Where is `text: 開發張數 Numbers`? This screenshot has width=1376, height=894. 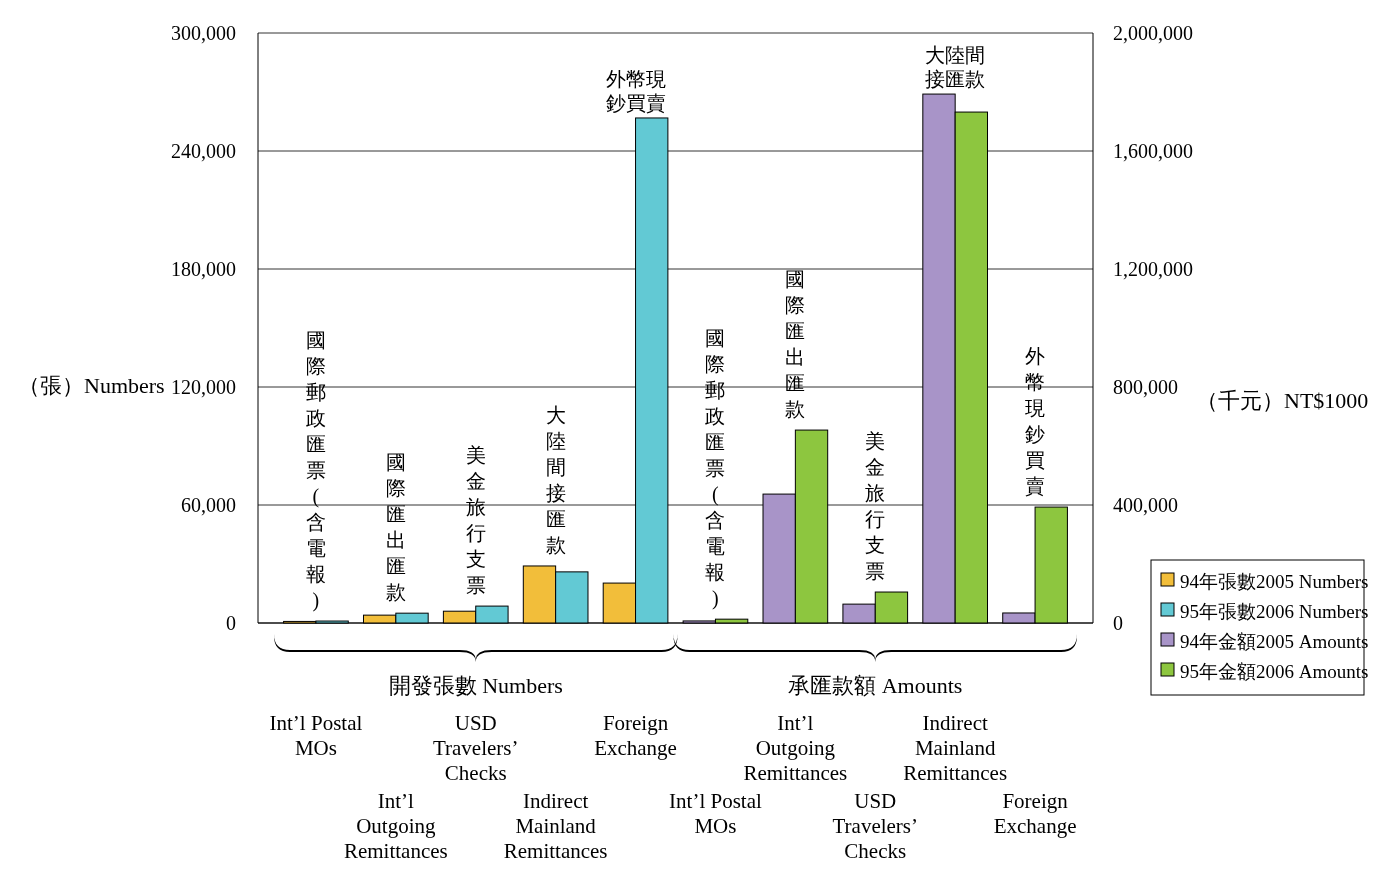 text: 開發張數 Numbers is located at coordinates (475, 685).